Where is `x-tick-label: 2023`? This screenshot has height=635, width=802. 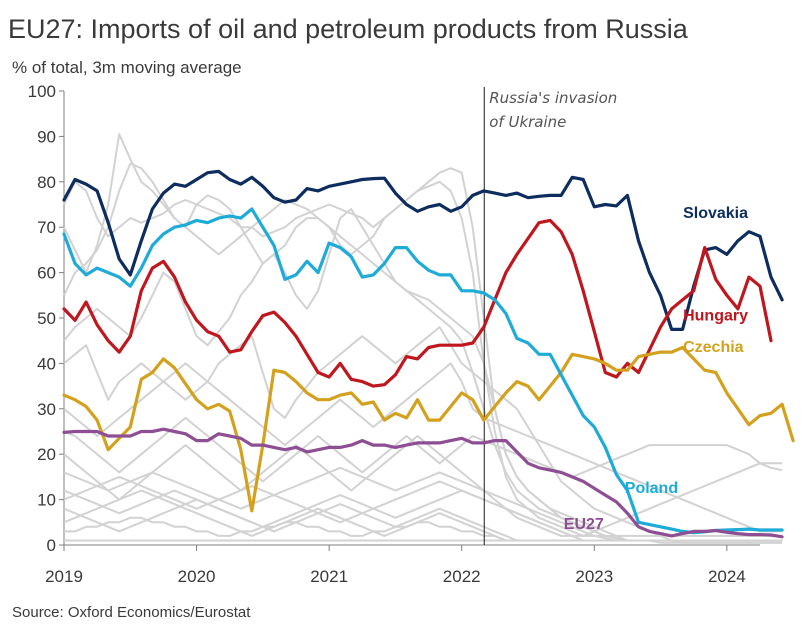
x-tick-label: 2023 is located at coordinates (594, 576).